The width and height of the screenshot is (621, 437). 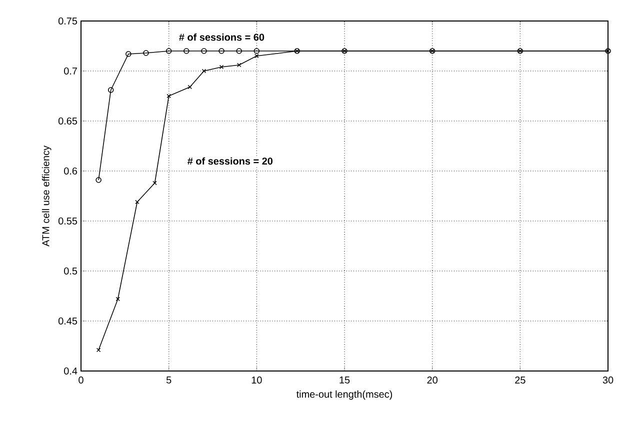 What do you see at coordinates (68, 321) in the screenshot?
I see `y-tick-label: 0.45` at bounding box center [68, 321].